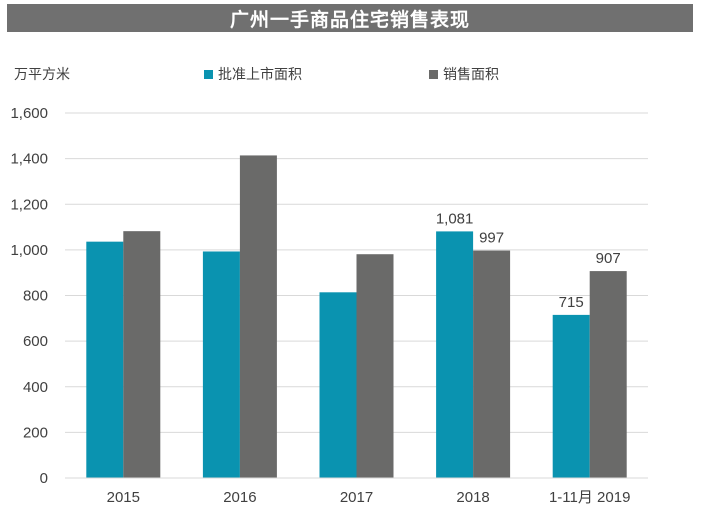 The height and width of the screenshot is (511, 709). What do you see at coordinates (471, 75) in the screenshot?
I see `legend-label-series-2: 销售面积` at bounding box center [471, 75].